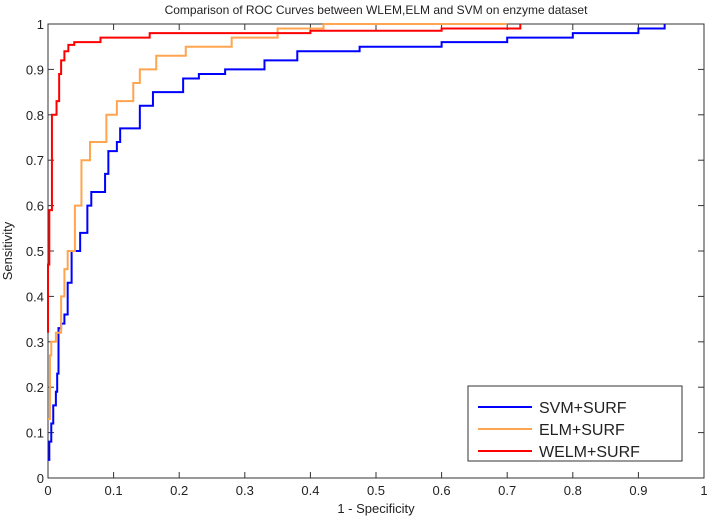 This screenshot has width=709, height=524. Describe the element at coordinates (47, 490) in the screenshot. I see `x-tick-label: 0` at that location.